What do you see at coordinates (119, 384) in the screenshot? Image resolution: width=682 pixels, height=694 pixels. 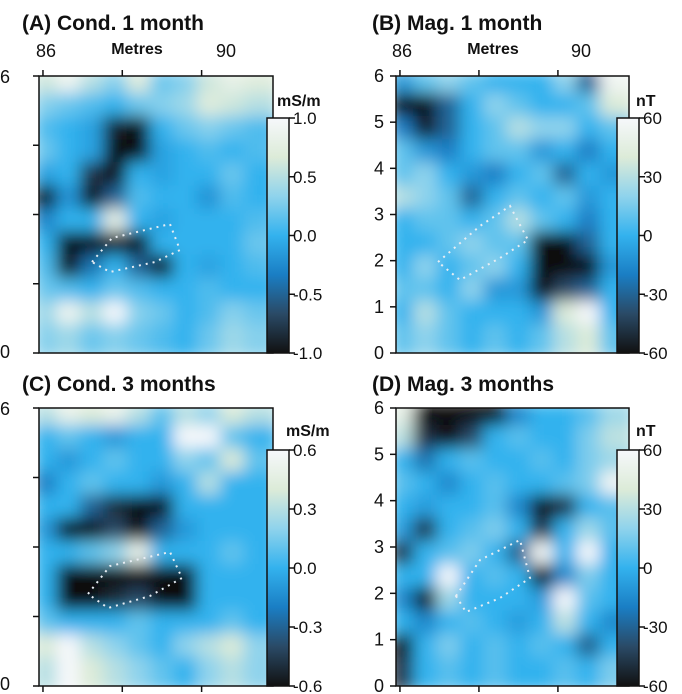 I see `panel-title: (C) Cond. 3 months` at bounding box center [119, 384].